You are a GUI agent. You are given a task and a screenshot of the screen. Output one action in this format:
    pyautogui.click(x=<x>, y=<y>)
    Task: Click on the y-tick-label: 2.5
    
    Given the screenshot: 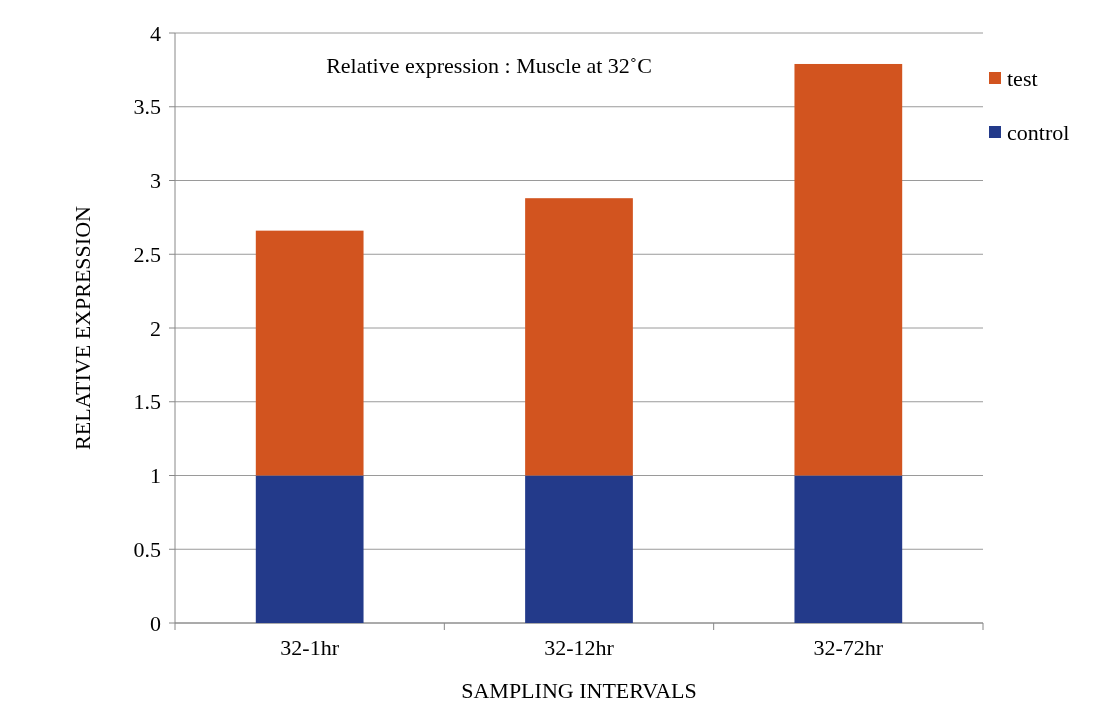 What is the action you would take?
    pyautogui.click(x=147, y=254)
    